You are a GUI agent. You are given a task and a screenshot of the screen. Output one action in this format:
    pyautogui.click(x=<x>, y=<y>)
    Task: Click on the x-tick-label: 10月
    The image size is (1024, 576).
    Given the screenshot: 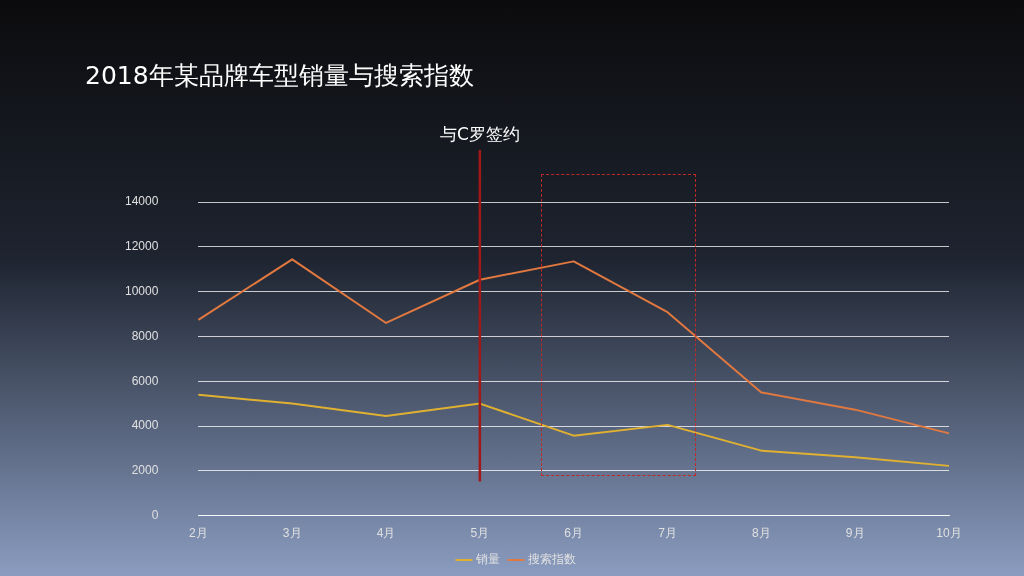 What is the action you would take?
    pyautogui.click(x=949, y=533)
    